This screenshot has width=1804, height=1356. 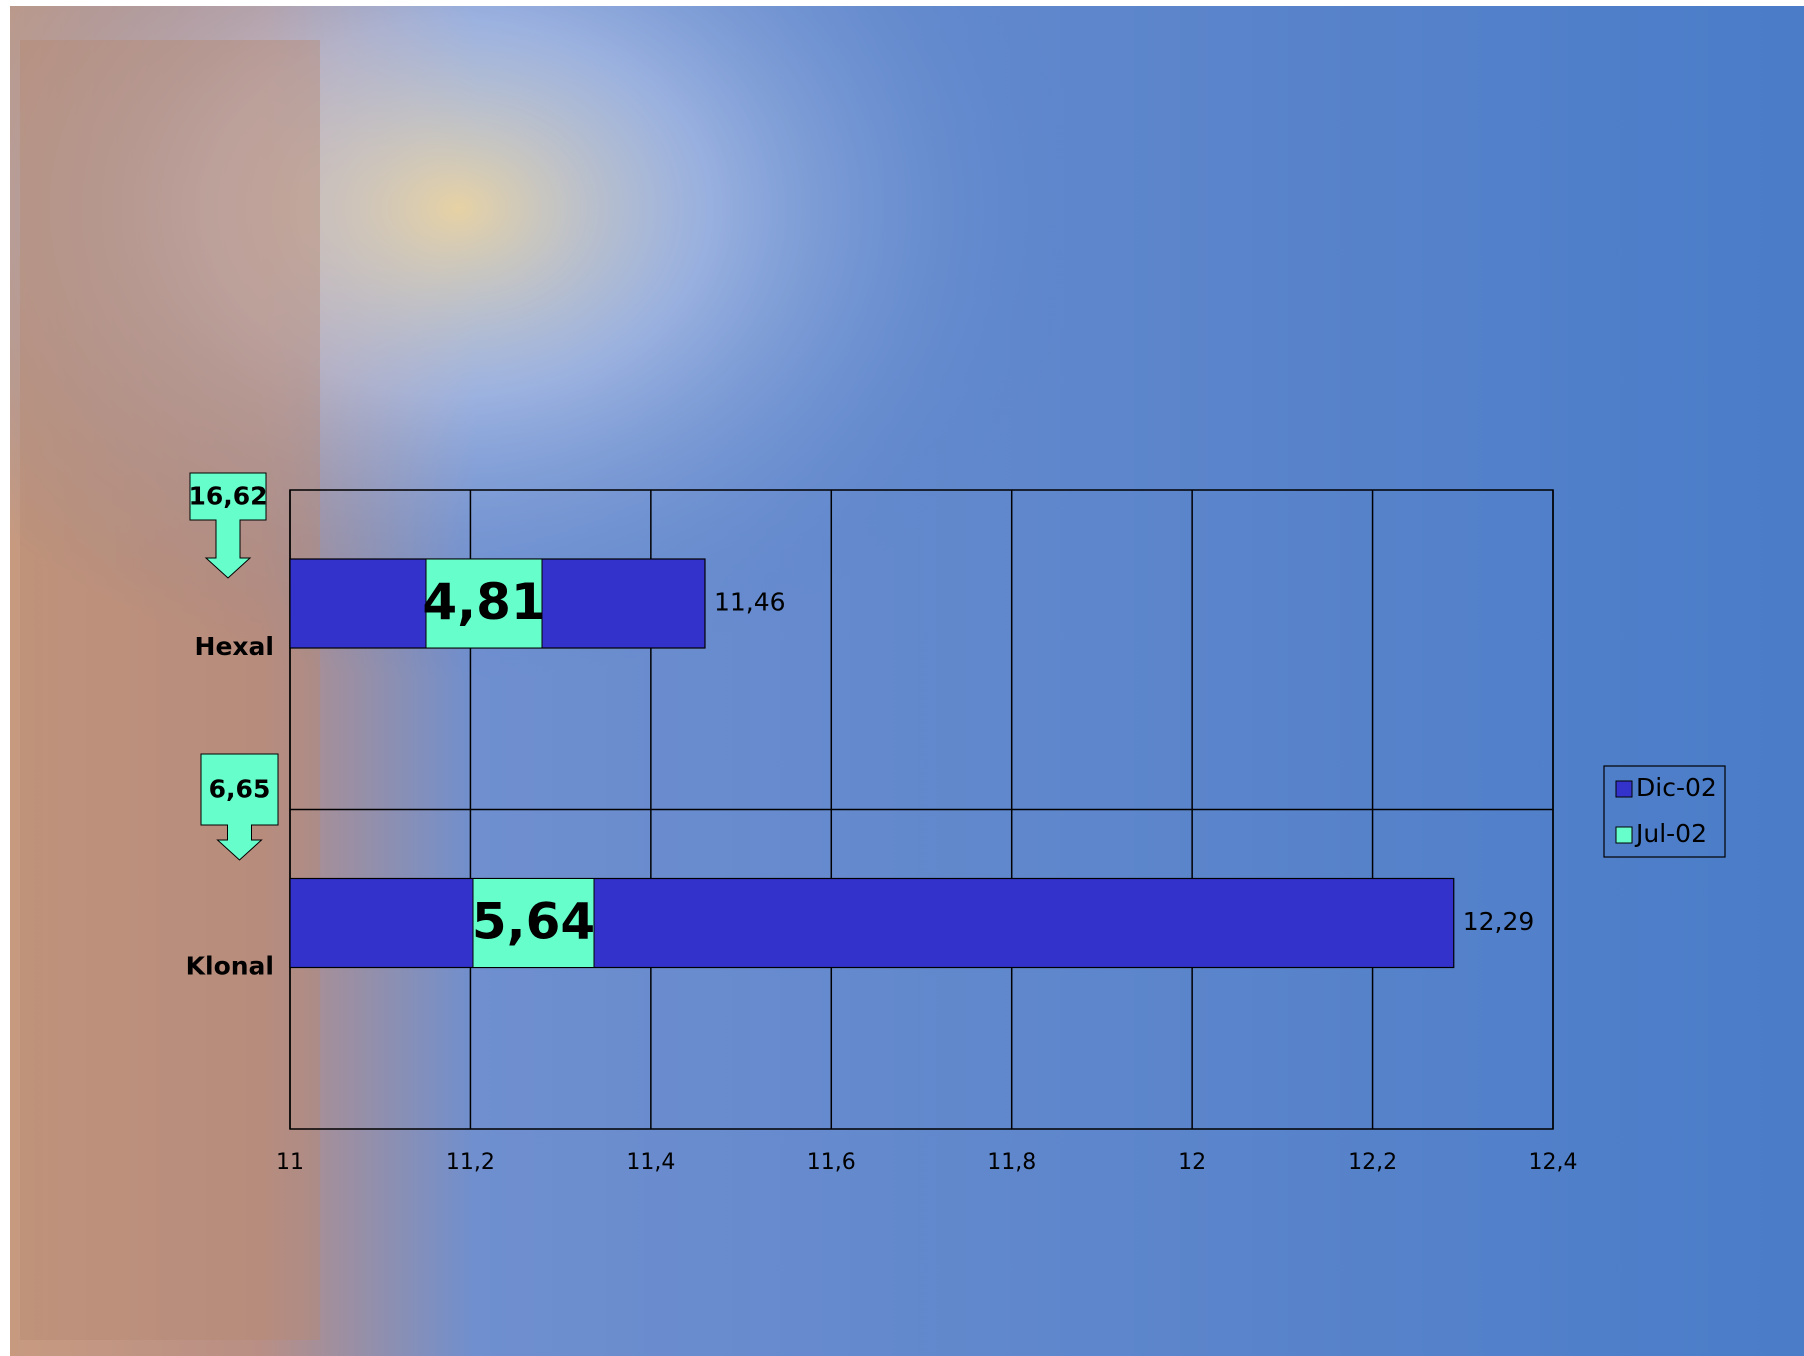 I want to click on value-label: 11,46, so click(x=750, y=602).